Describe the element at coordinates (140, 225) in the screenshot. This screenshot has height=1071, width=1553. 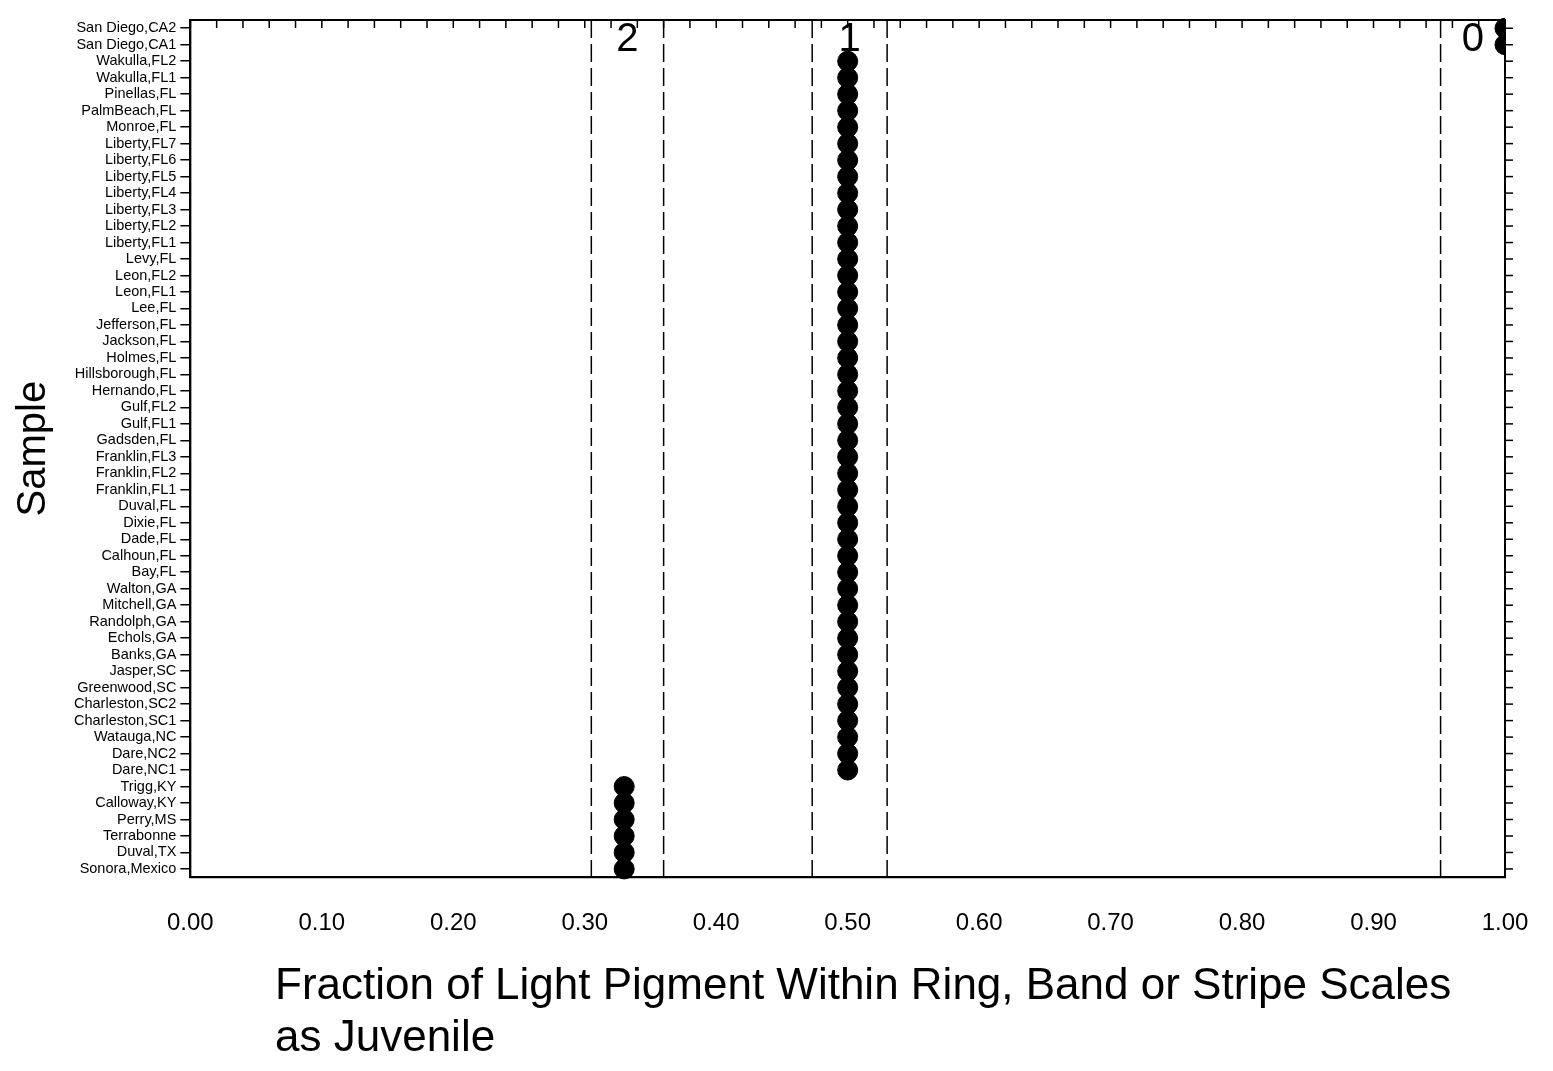
I see `y-tick-label: Liberty,FL2` at that location.